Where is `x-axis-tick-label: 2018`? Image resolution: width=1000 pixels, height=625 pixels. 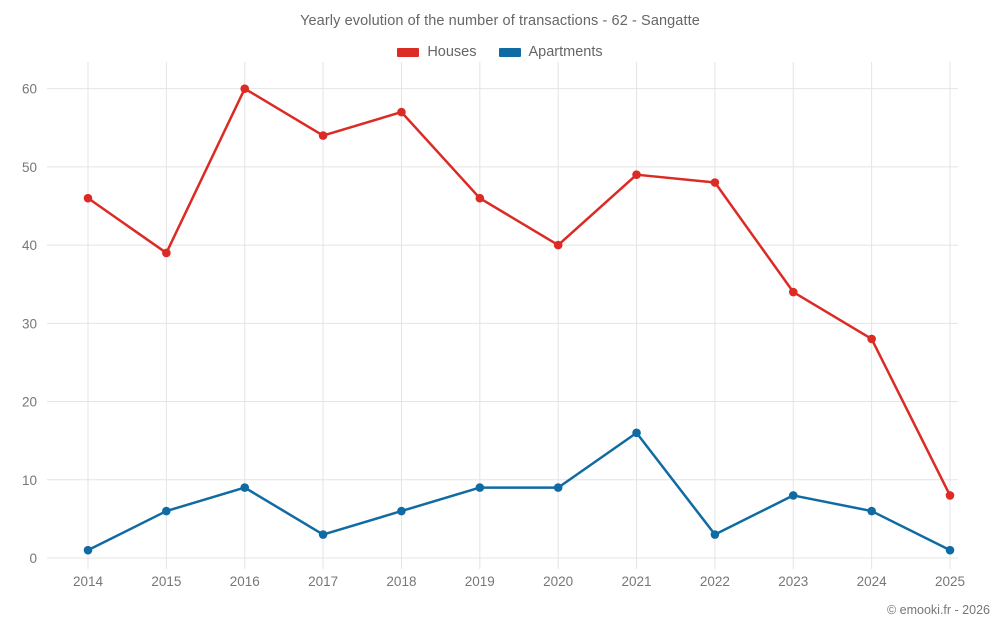
x-axis-tick-label: 2018 is located at coordinates (401, 581).